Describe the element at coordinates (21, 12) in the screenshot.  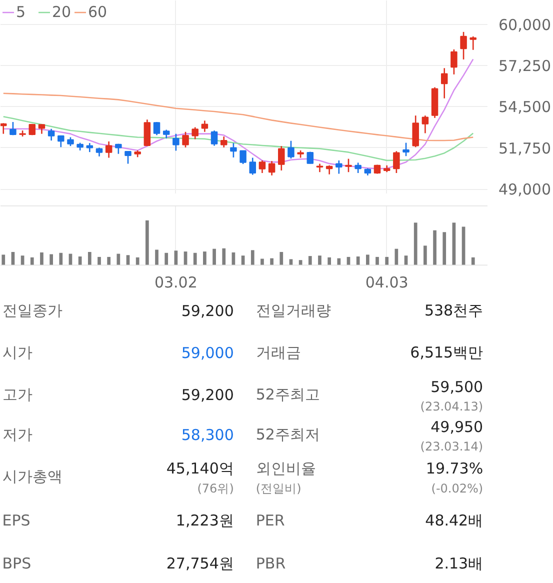
I see `legend-label: 5` at that location.